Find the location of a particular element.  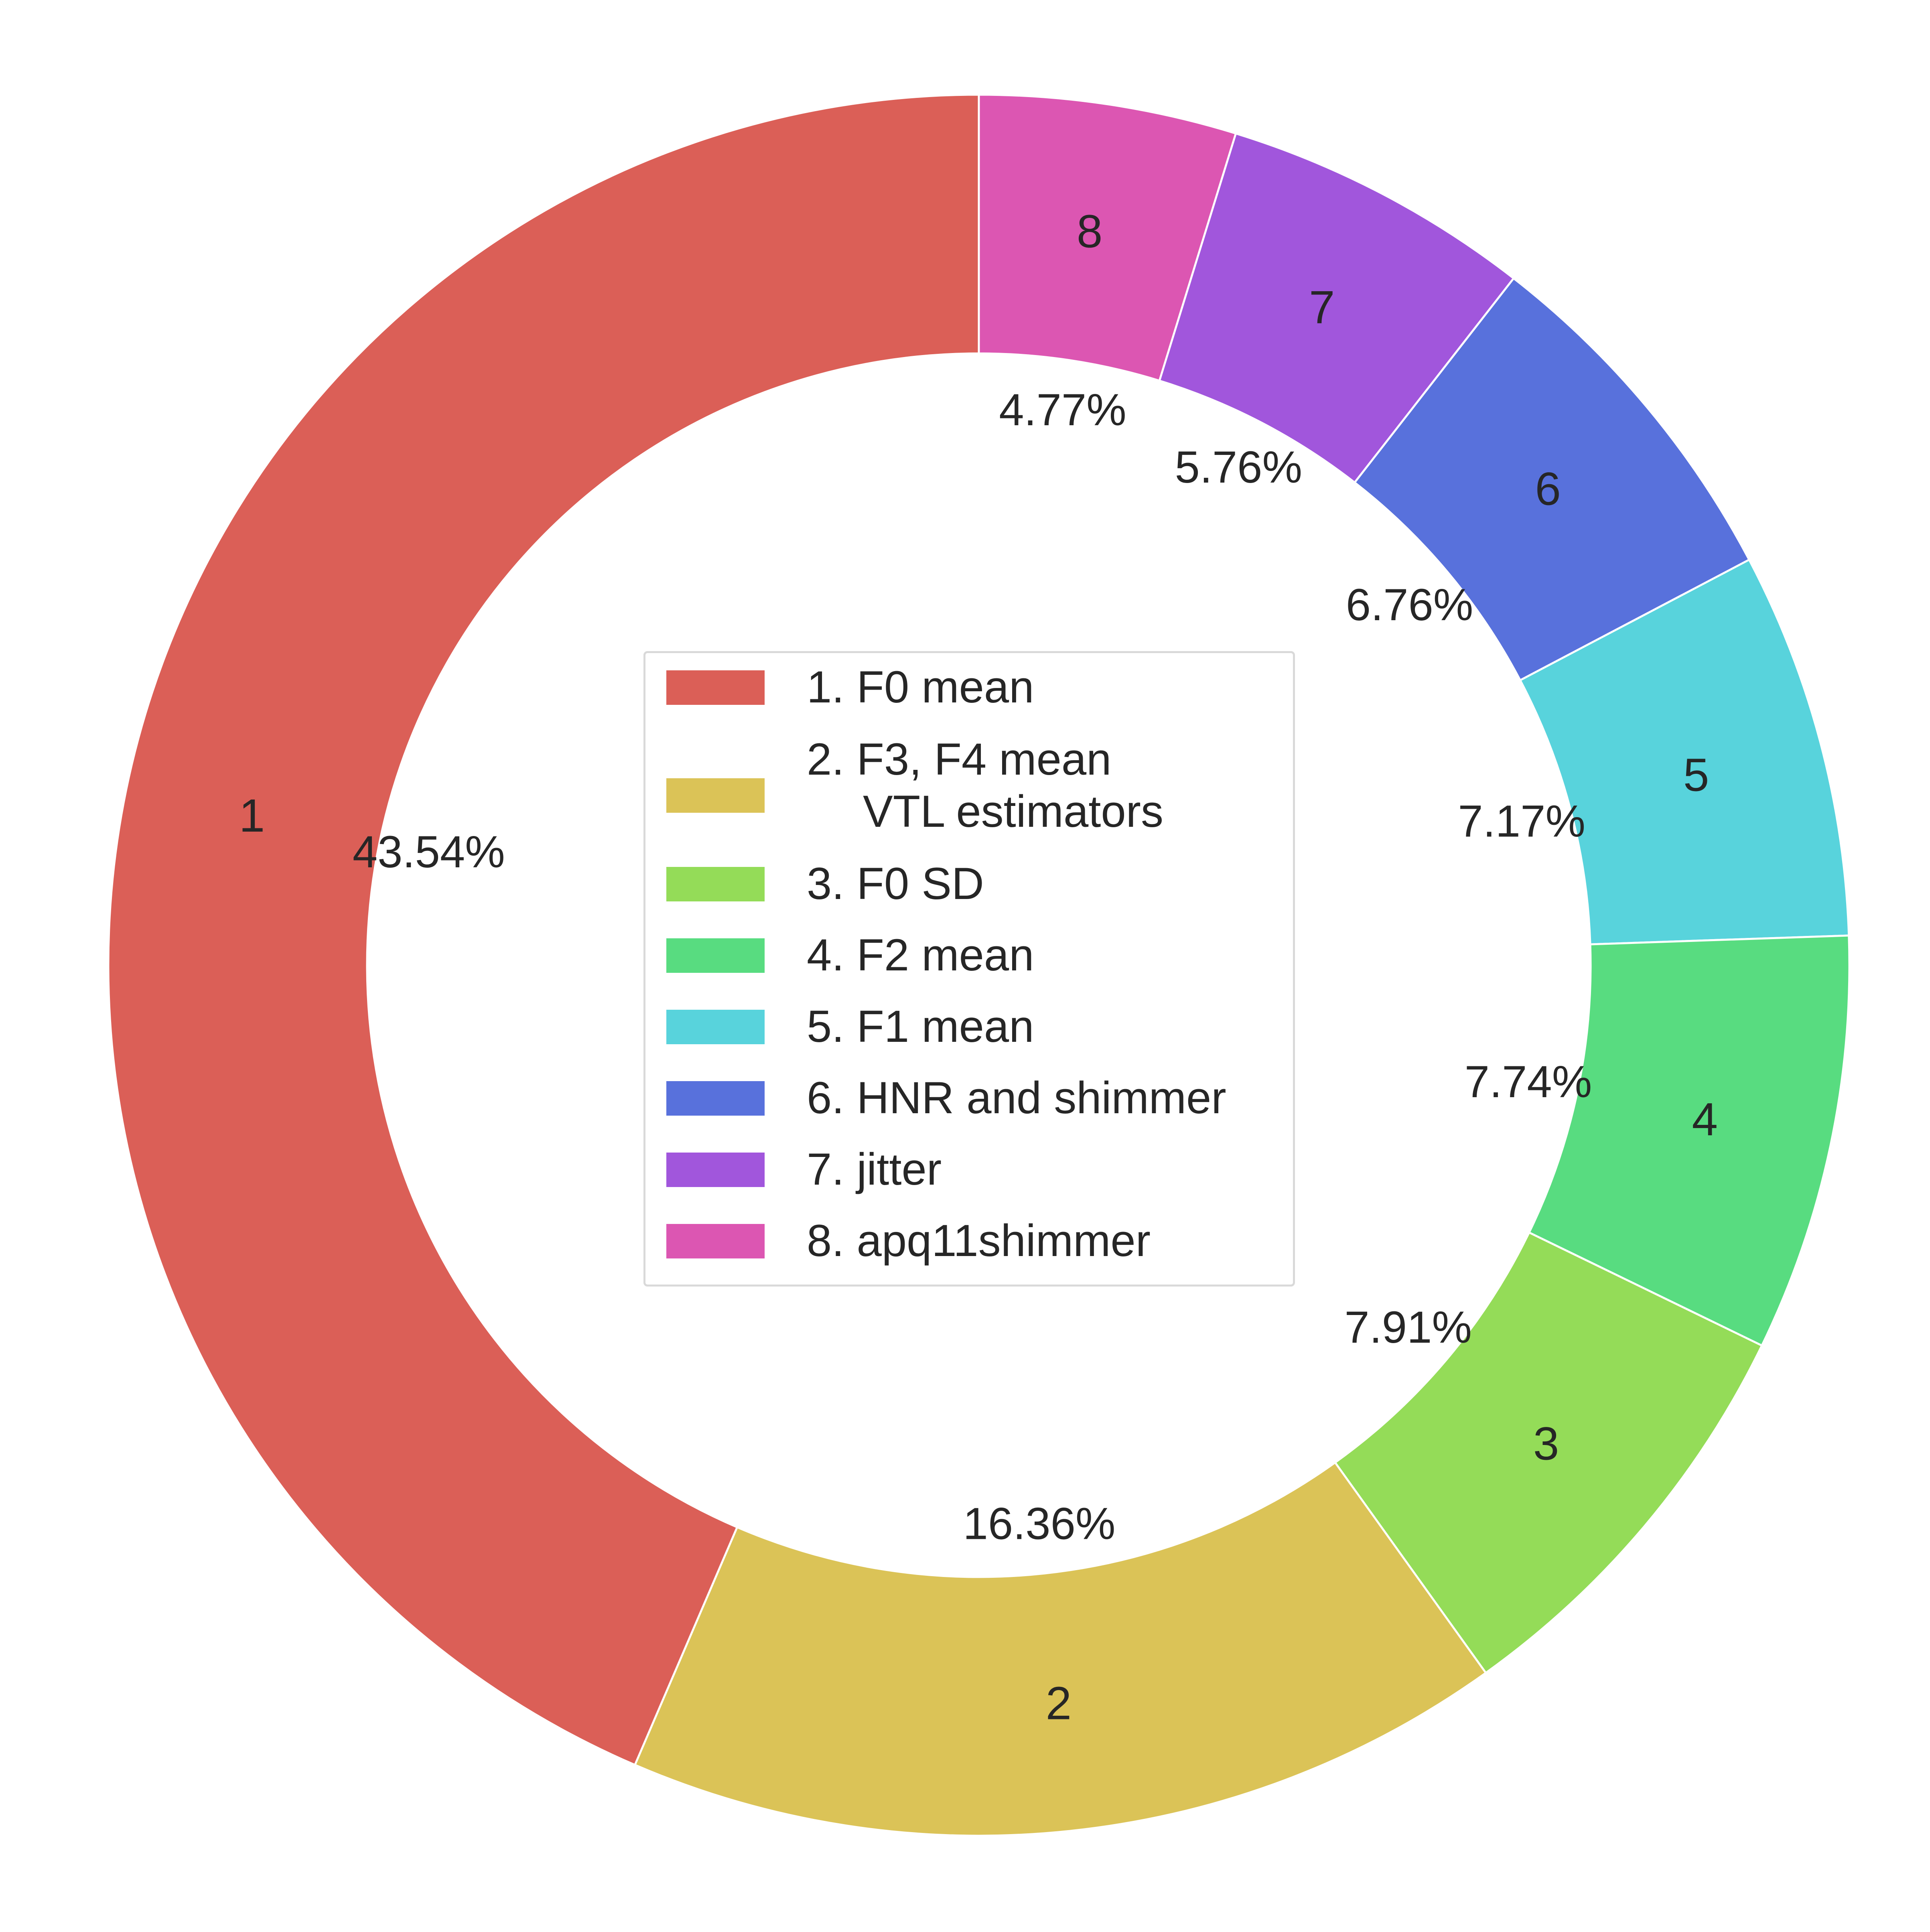

legend-label-7: 7. jitter is located at coordinates (874, 1169).